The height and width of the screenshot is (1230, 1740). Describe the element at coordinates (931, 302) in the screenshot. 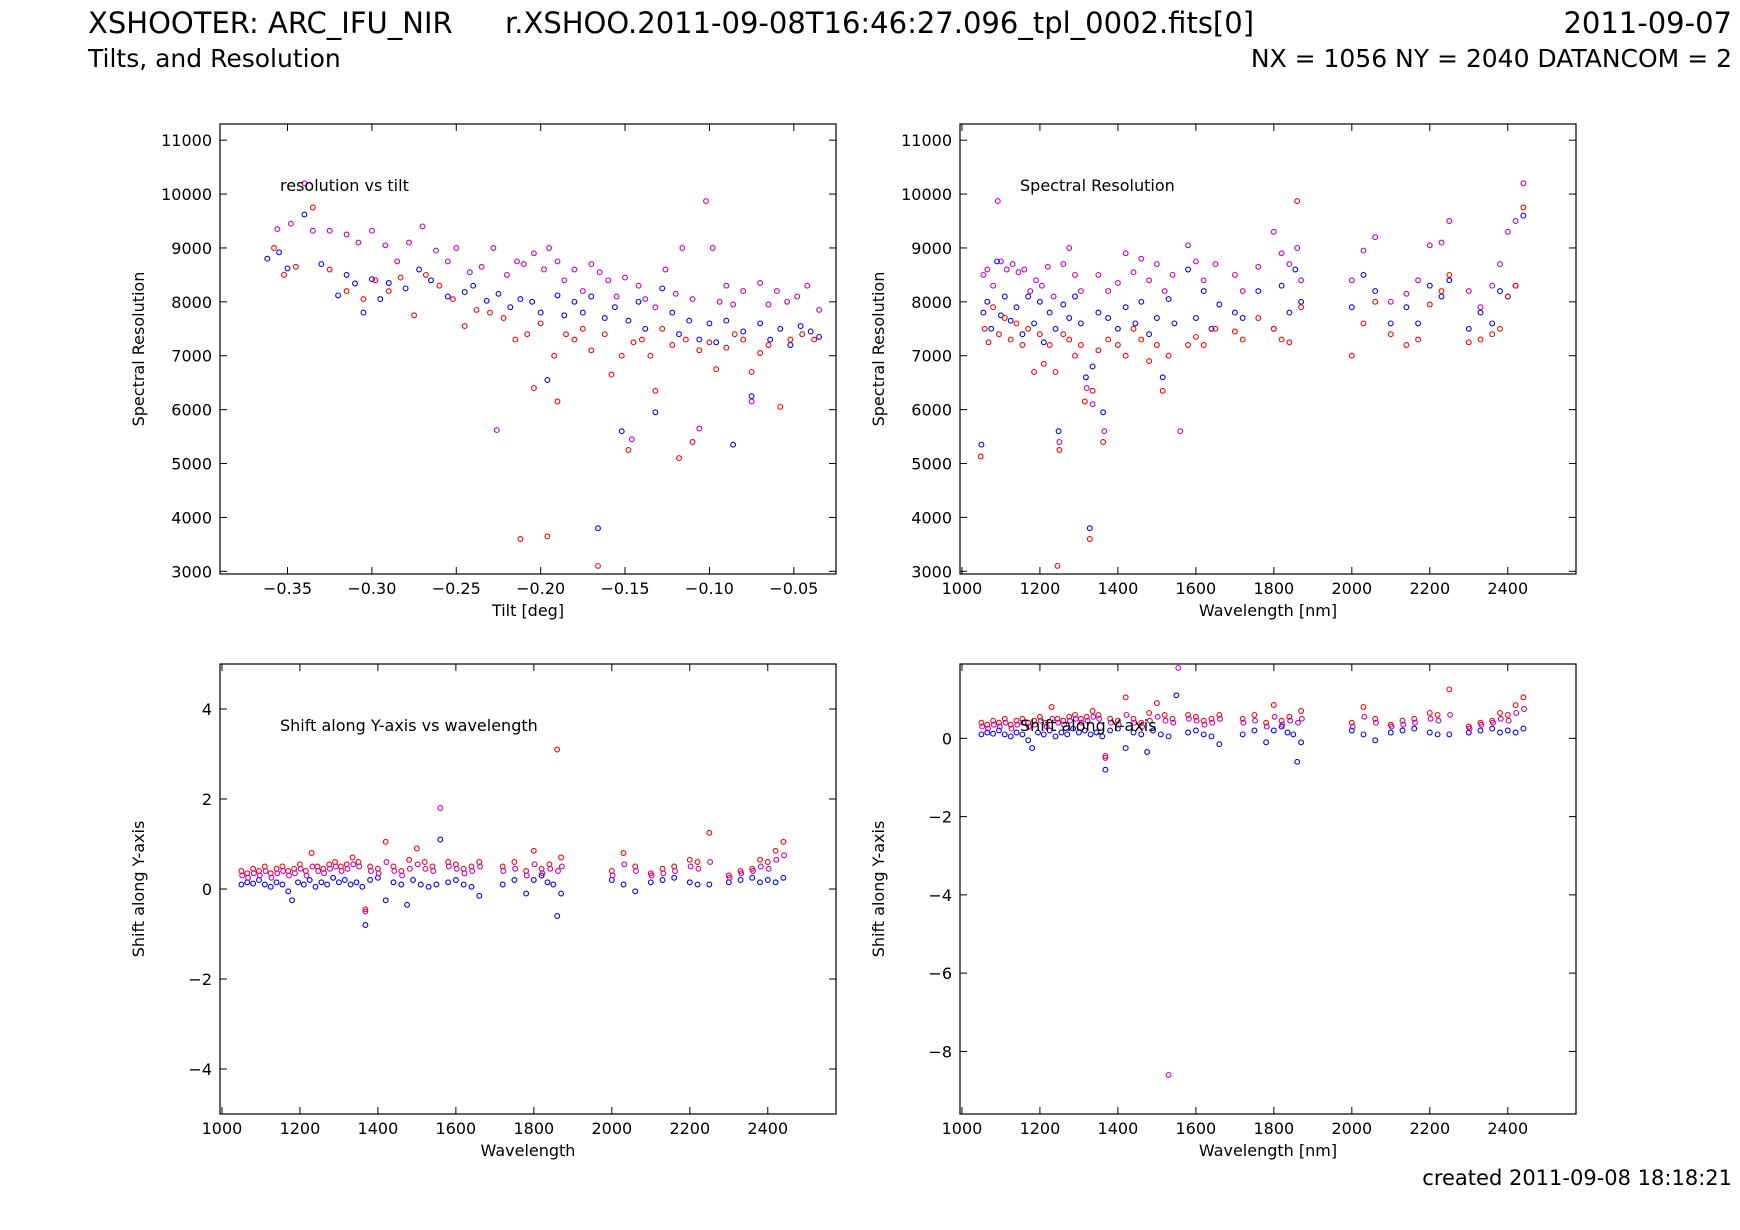

I see `y-tick-label: 8000` at that location.